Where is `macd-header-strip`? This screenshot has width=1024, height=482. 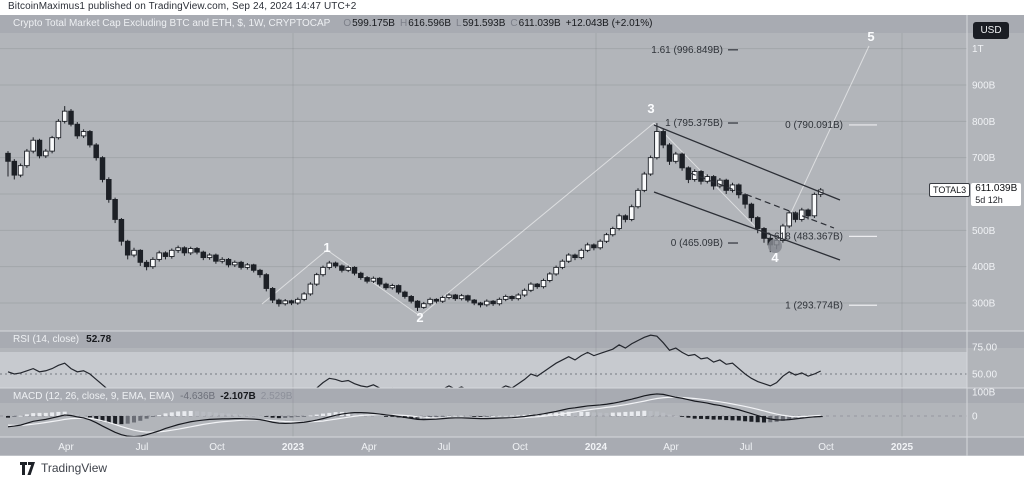 macd-header-strip is located at coordinates (512, 395).